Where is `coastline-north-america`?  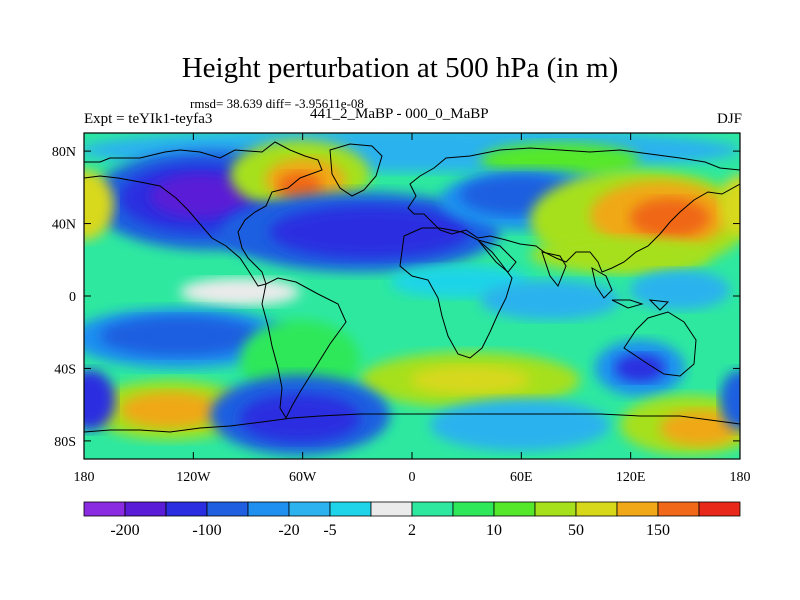
coastline-north-america is located at coordinates (203, 214).